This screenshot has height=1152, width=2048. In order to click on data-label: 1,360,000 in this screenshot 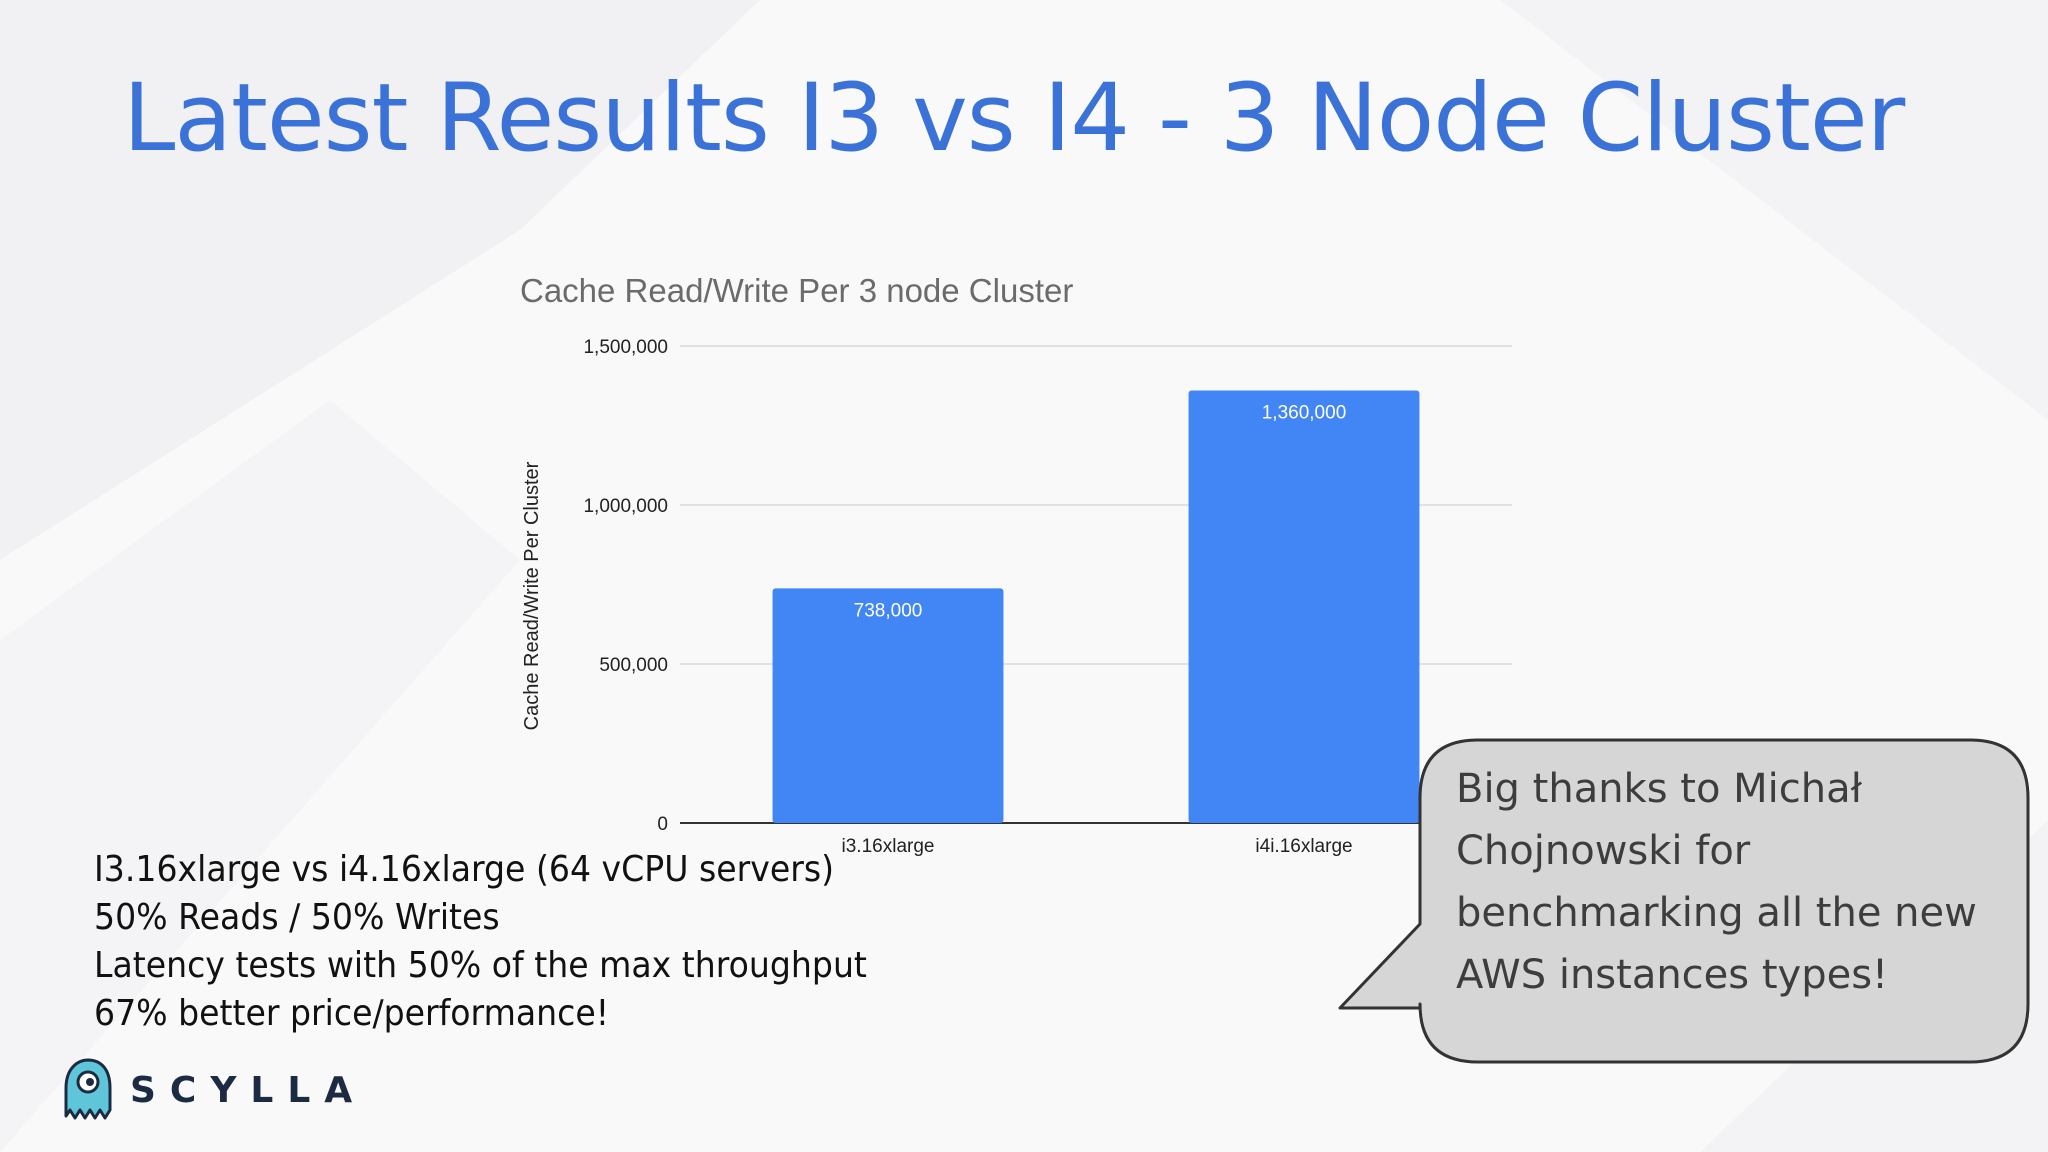, I will do `click(1304, 413)`.